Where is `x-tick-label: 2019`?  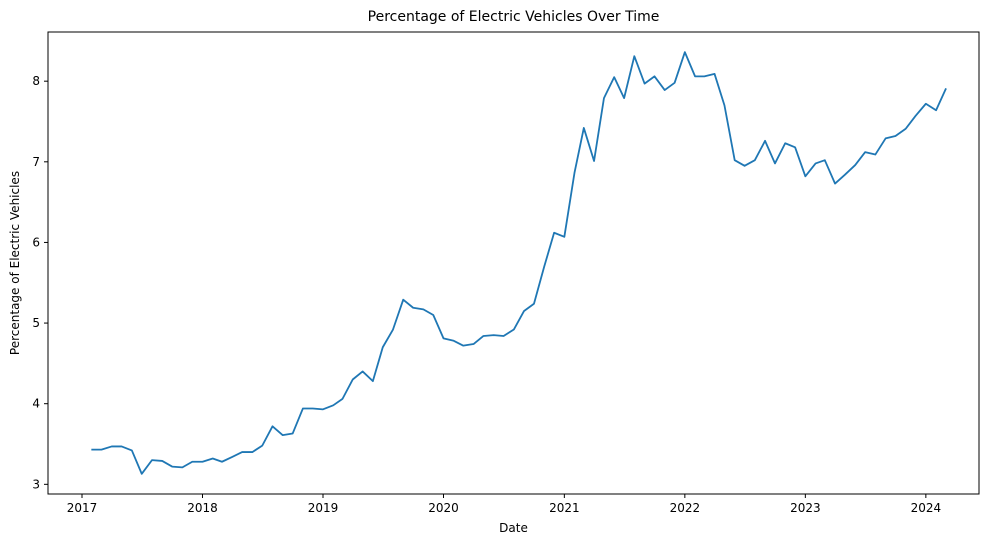
x-tick-label: 2019 is located at coordinates (323, 508).